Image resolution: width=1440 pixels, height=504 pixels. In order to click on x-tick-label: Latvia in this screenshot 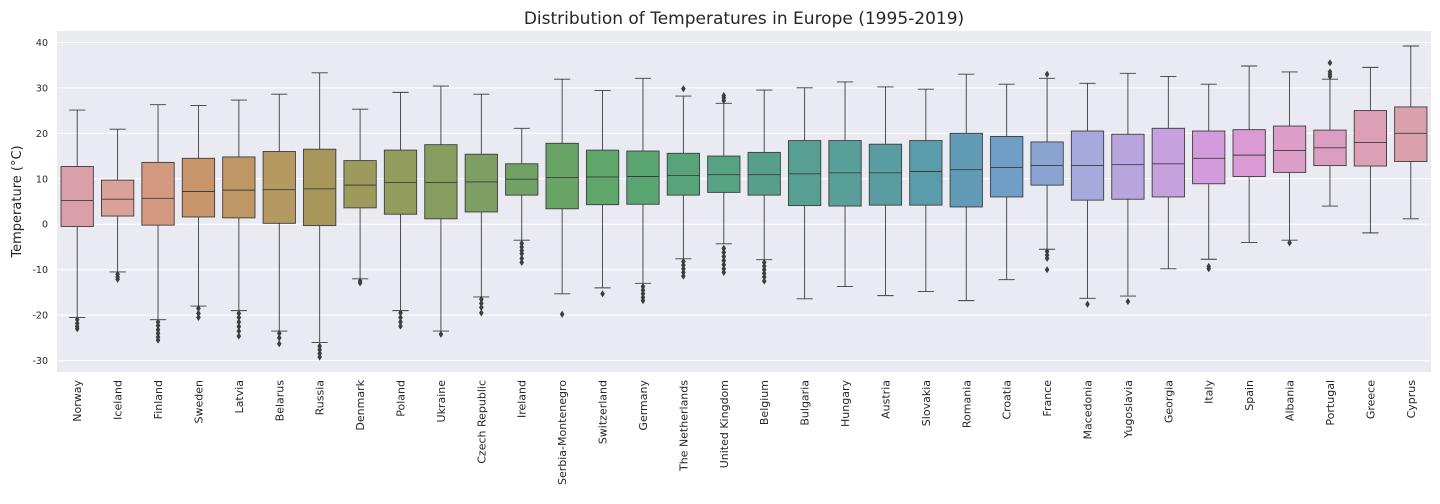, I will do `click(239, 397)`.